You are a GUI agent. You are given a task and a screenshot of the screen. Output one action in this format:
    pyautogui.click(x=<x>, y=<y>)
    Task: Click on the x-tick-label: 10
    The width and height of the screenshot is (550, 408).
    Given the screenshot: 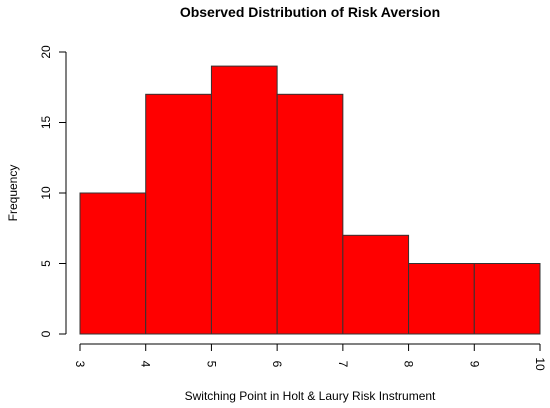 What is the action you would take?
    pyautogui.click(x=540, y=364)
    